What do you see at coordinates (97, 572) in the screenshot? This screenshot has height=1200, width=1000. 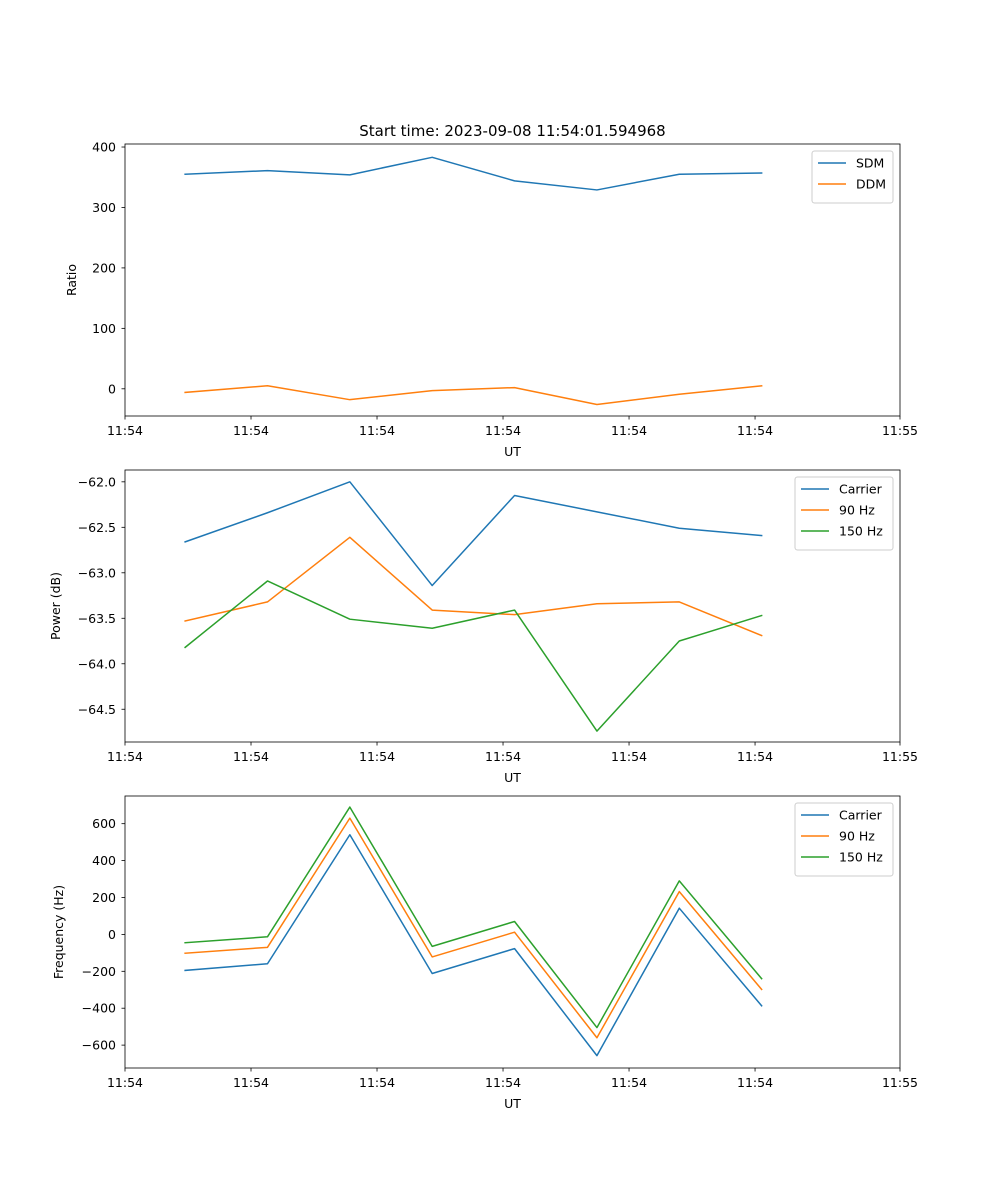 I see `y-tick-label: −63.0` at bounding box center [97, 572].